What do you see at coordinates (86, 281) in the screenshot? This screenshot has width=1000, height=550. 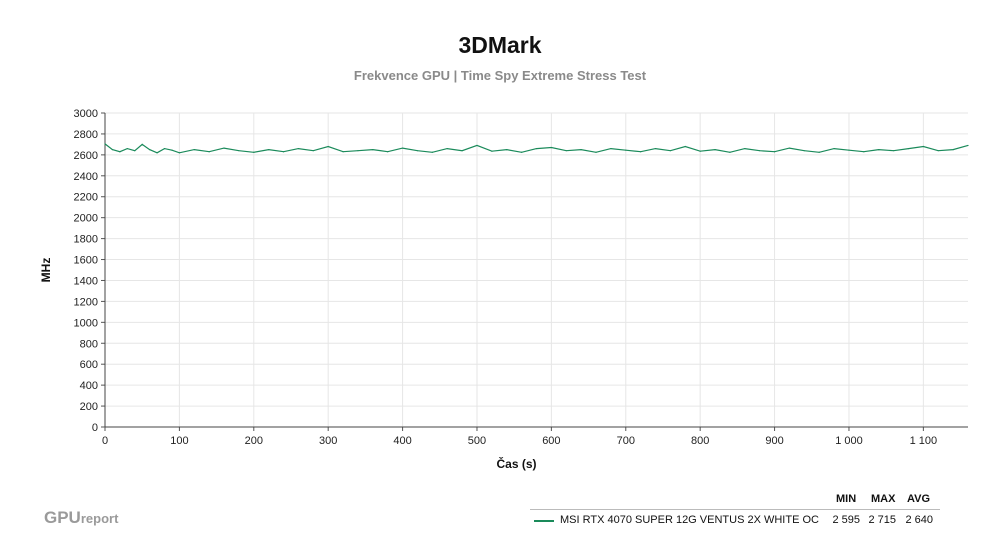 I see `y-tick-label: 1400` at bounding box center [86, 281].